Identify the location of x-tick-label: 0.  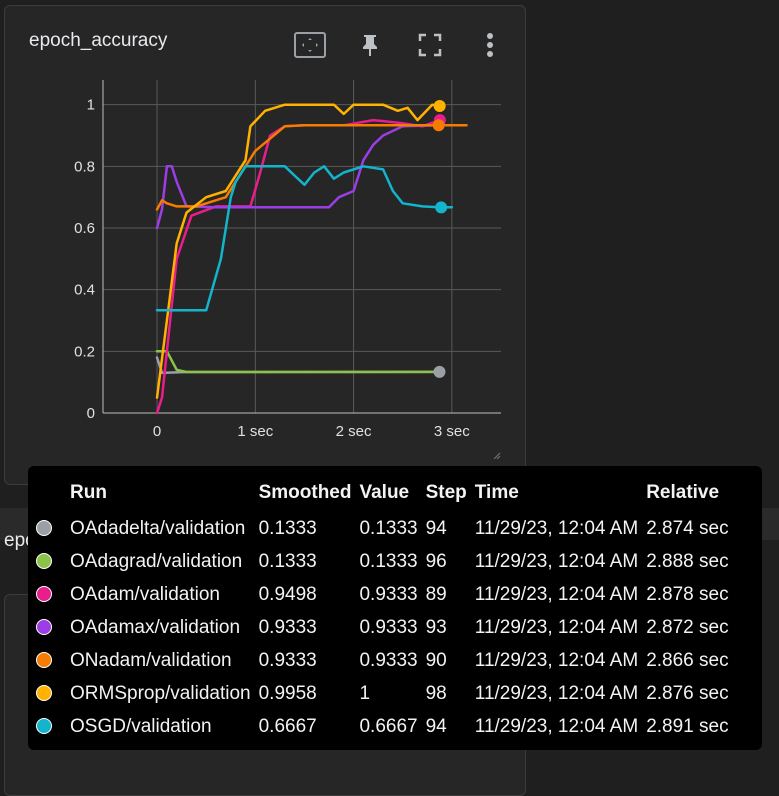
(157, 431).